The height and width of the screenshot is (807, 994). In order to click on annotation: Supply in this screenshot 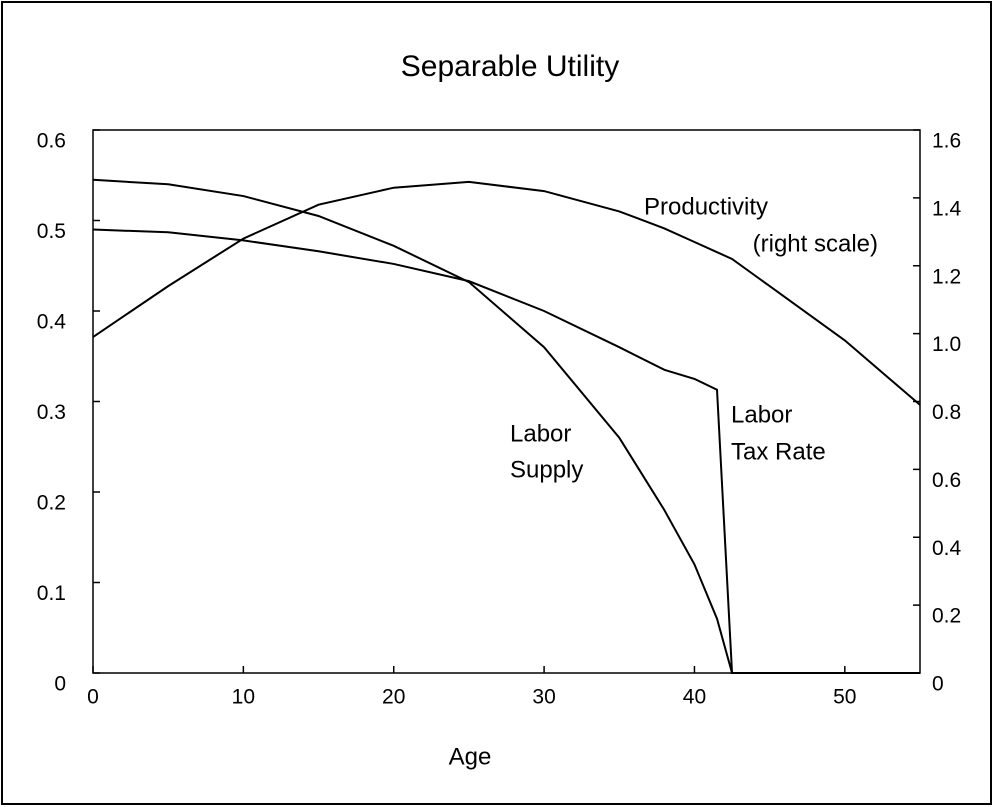, I will do `click(546, 469)`.